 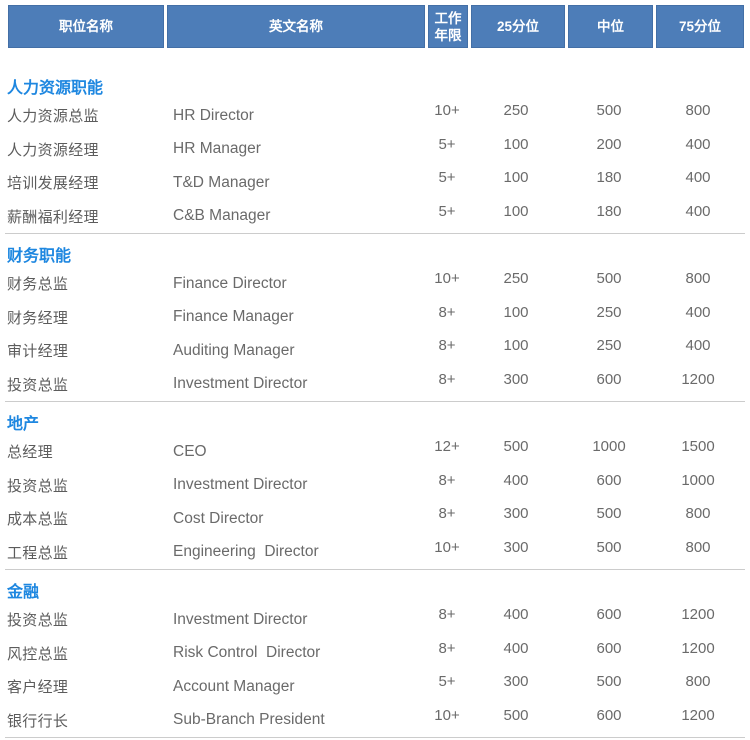 I want to click on position-name-en: Sub-Branch President, so click(x=249, y=720).